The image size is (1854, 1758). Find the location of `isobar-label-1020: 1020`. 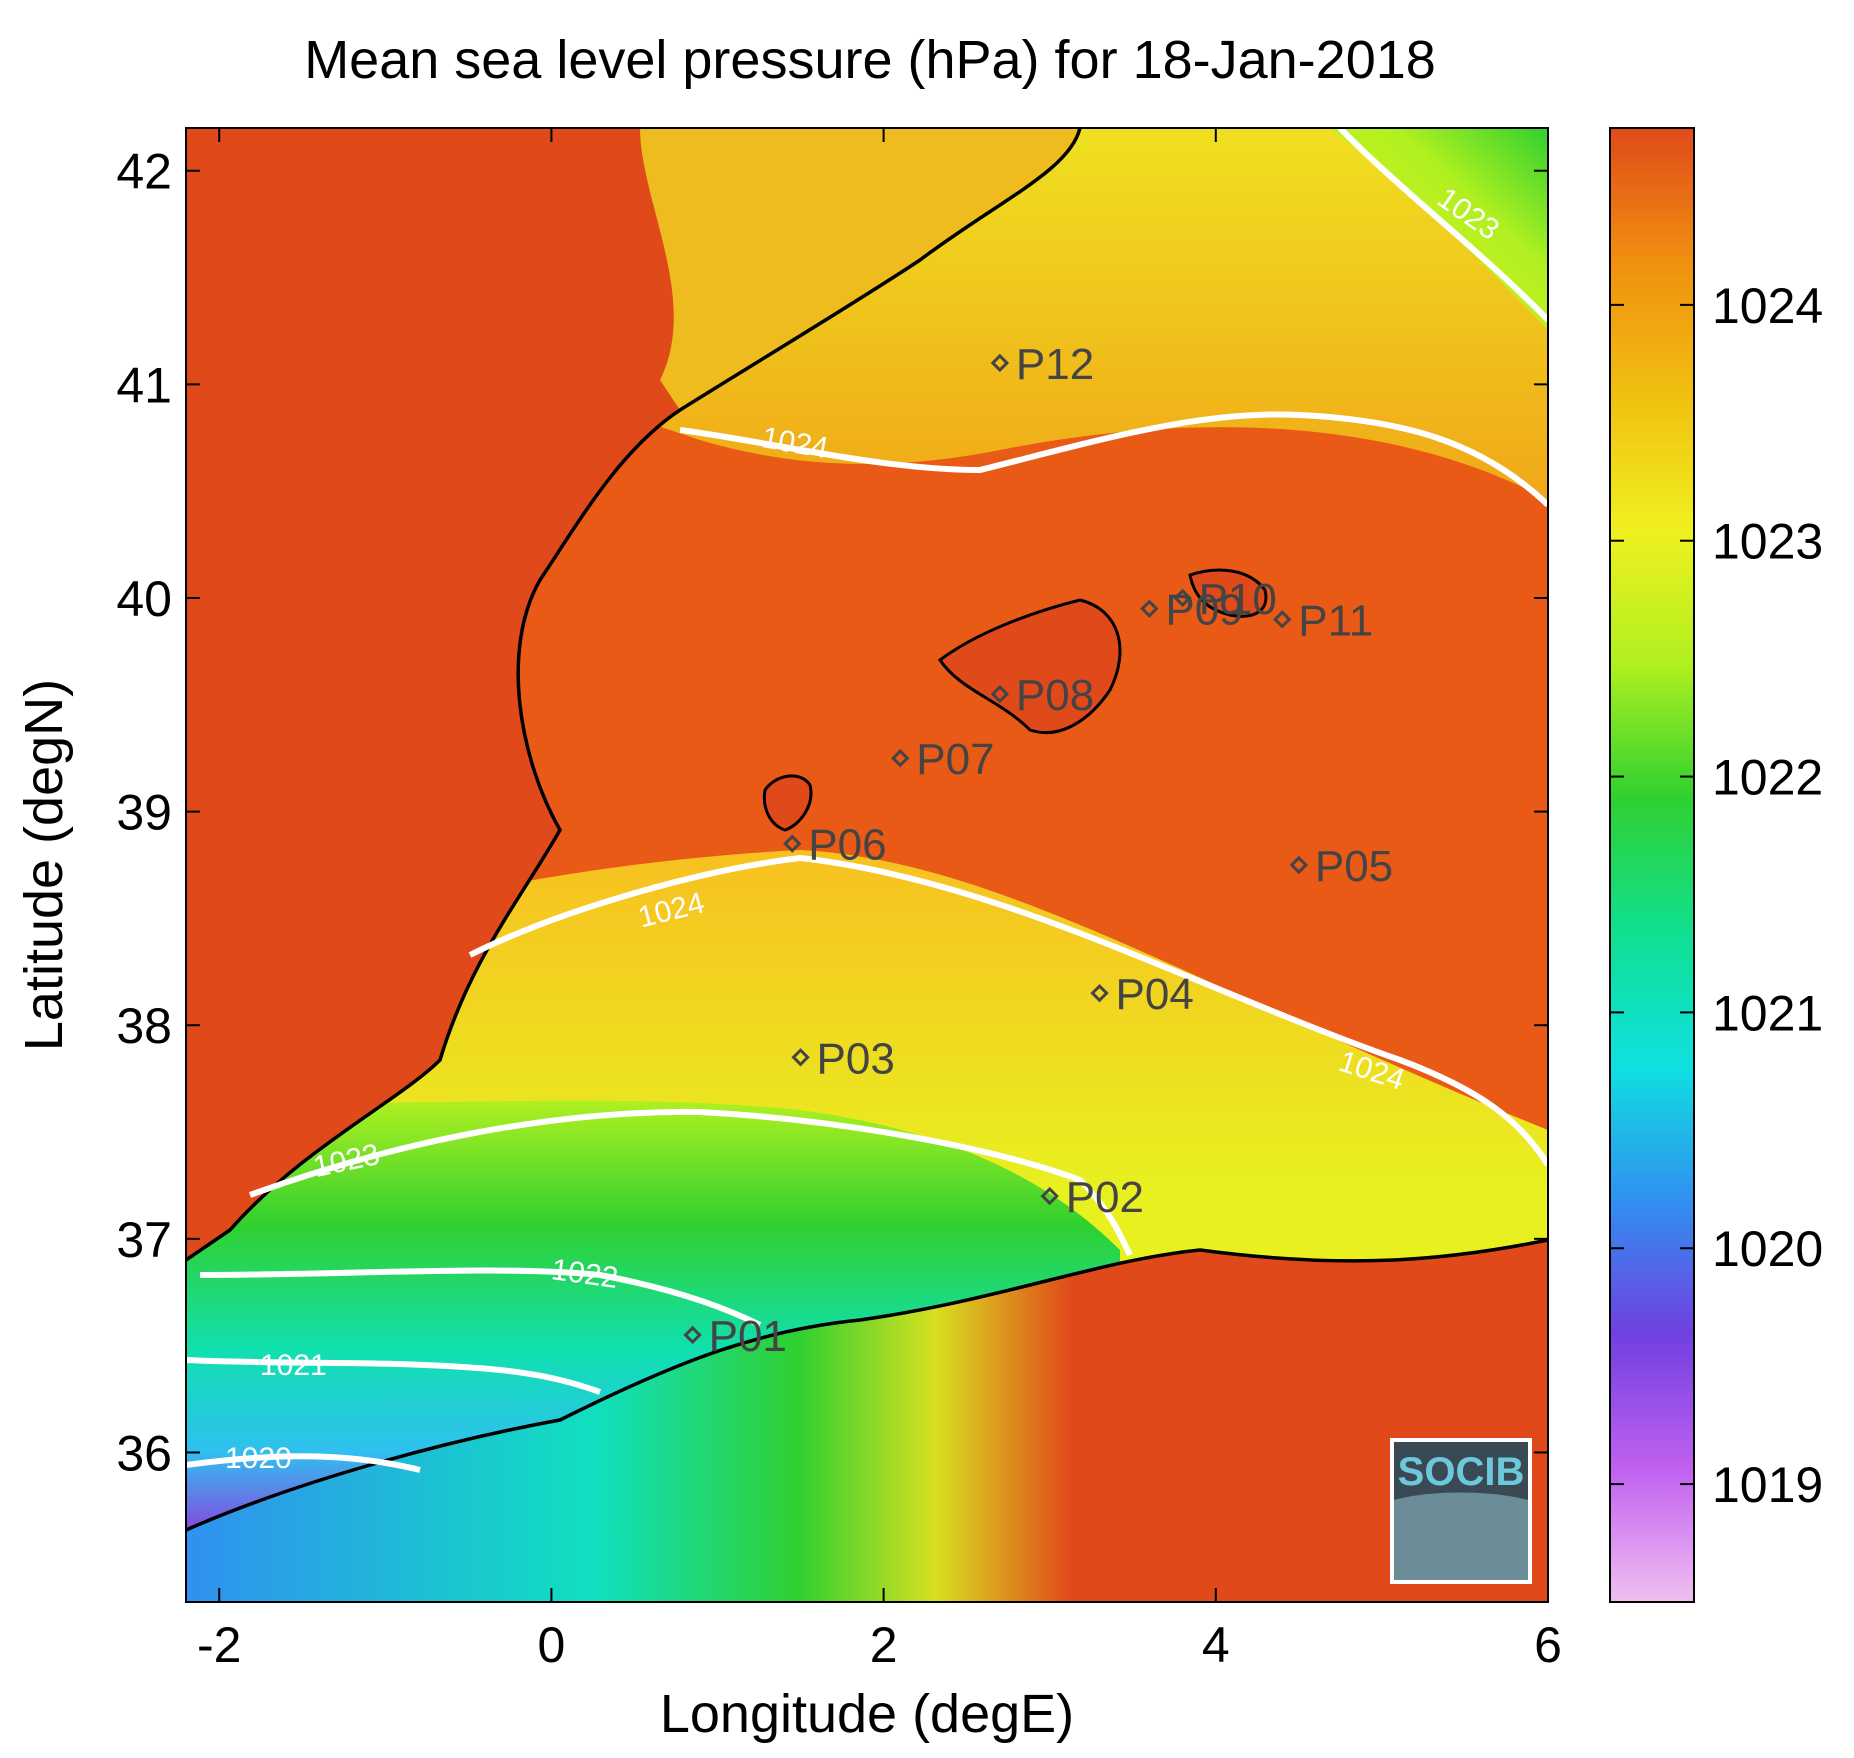

isobar-label-1020: 1020 is located at coordinates (258, 1458).